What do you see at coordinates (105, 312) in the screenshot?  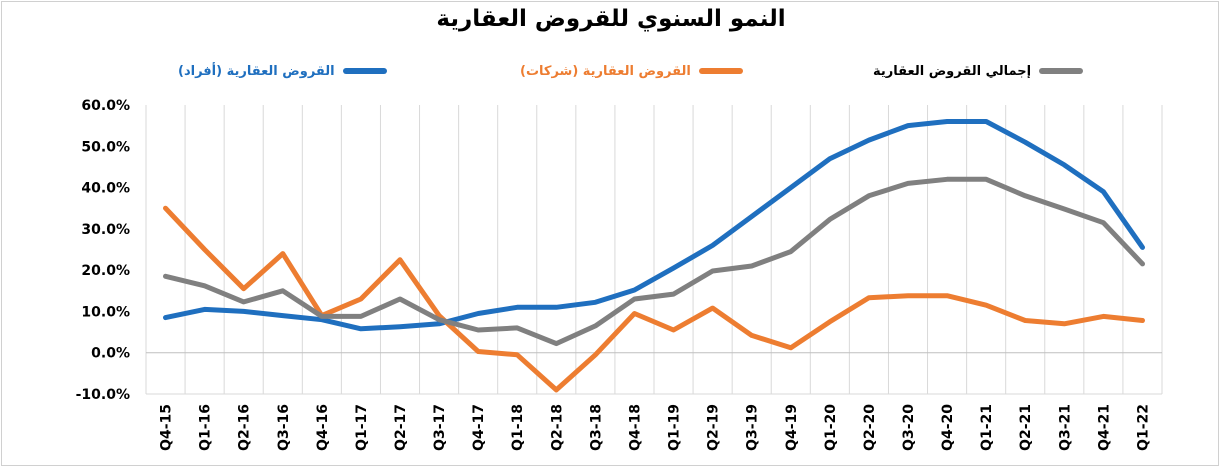 I see `y-tick-label: 10.0%` at bounding box center [105, 312].